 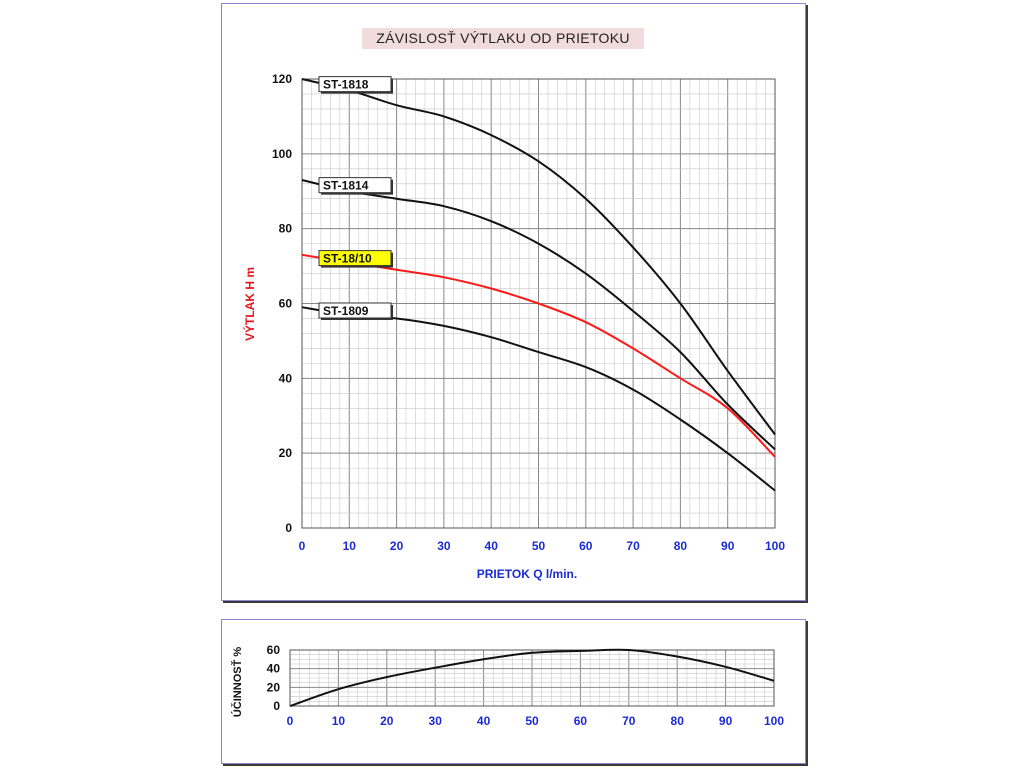 What do you see at coordinates (527, 574) in the screenshot?
I see `x-axis-label: PRIETOK Q l/min.` at bounding box center [527, 574].